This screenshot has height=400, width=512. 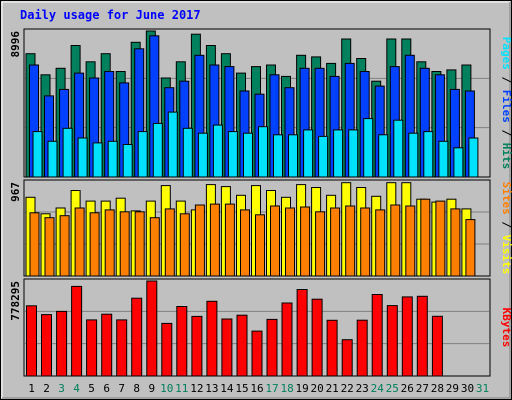 I want to click on axis-label-part-hits: Hits, so click(x=506, y=156).